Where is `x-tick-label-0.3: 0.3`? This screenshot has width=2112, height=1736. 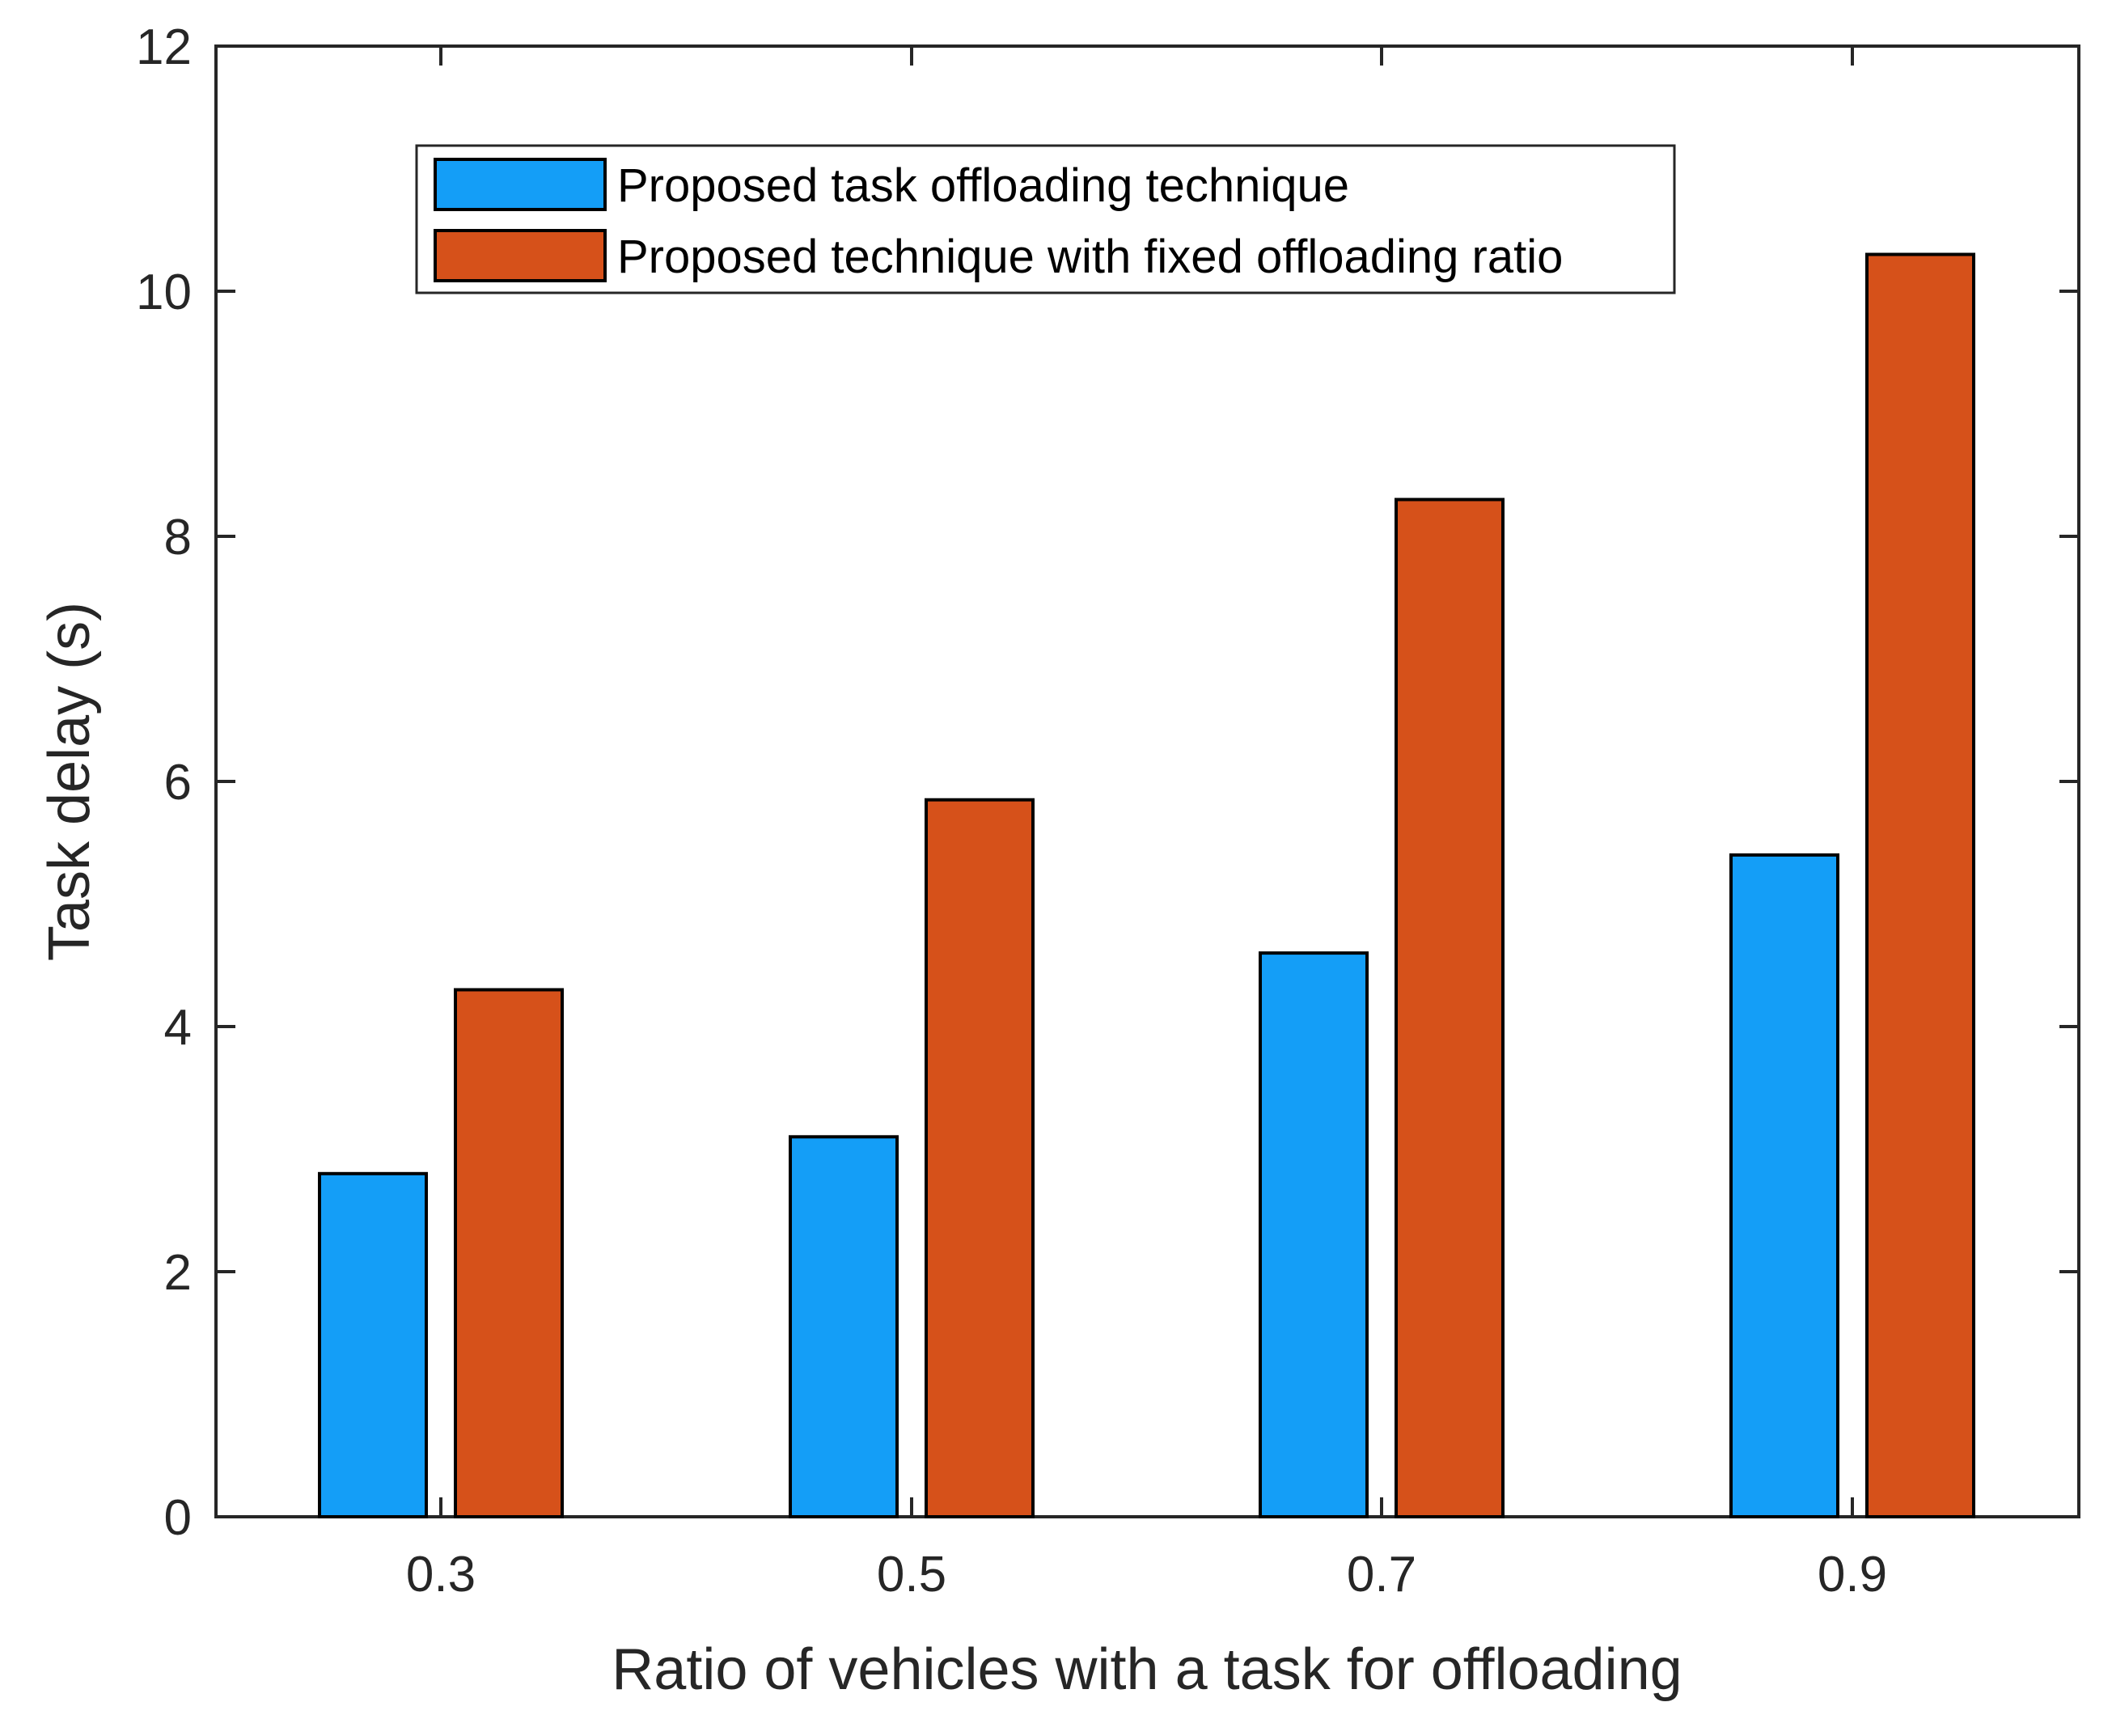
x-tick-label-0.3: 0.3 is located at coordinates (441, 1575).